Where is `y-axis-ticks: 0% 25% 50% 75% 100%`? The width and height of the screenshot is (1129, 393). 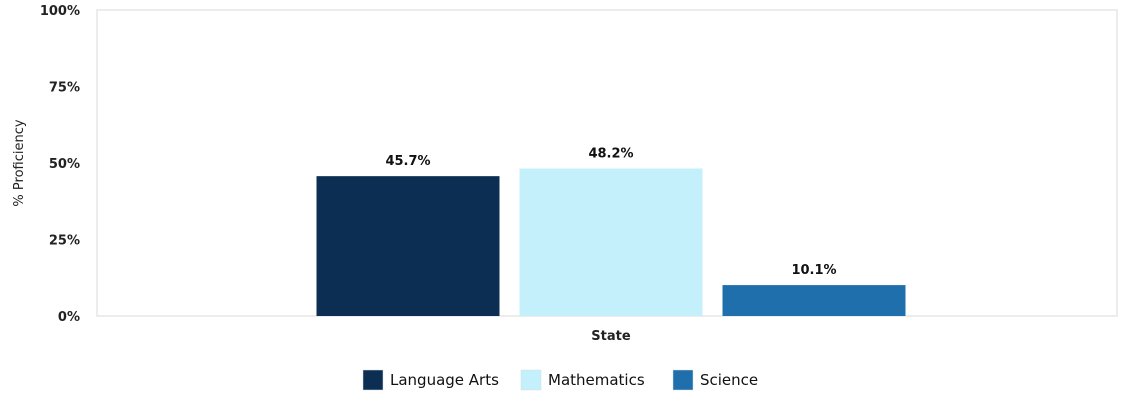
y-axis-ticks: 0% 25% 50% 75% 100% is located at coordinates (60, 164).